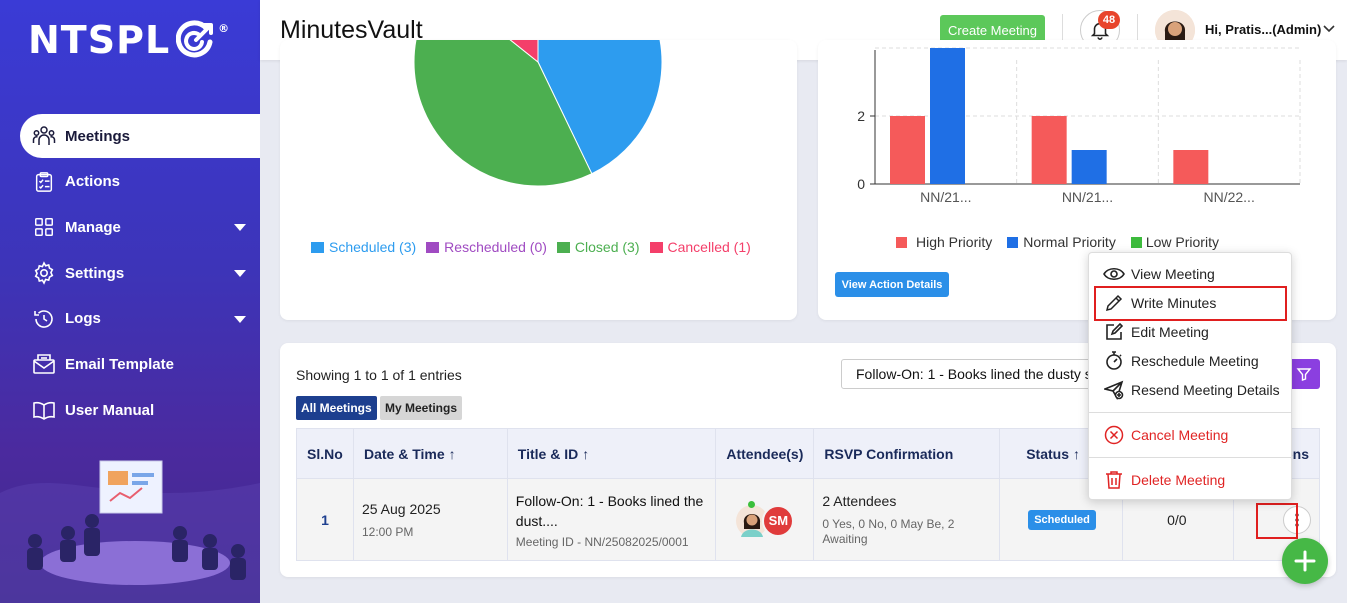 The image size is (1347, 603). I want to click on history-icon, so click(44, 319).